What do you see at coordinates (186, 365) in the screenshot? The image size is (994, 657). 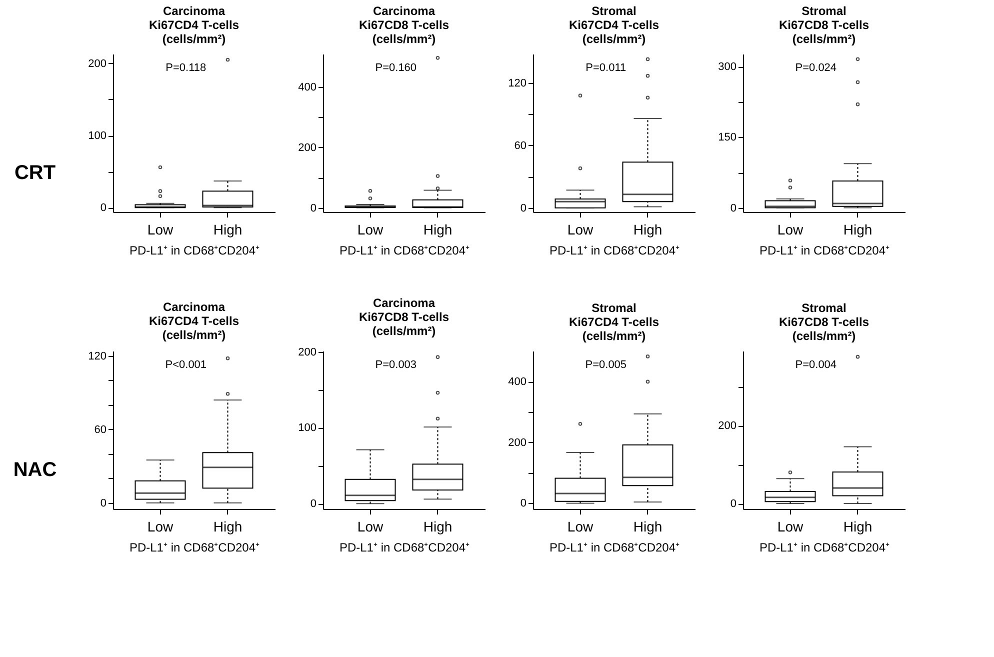 I see `annotation: P<0.001` at bounding box center [186, 365].